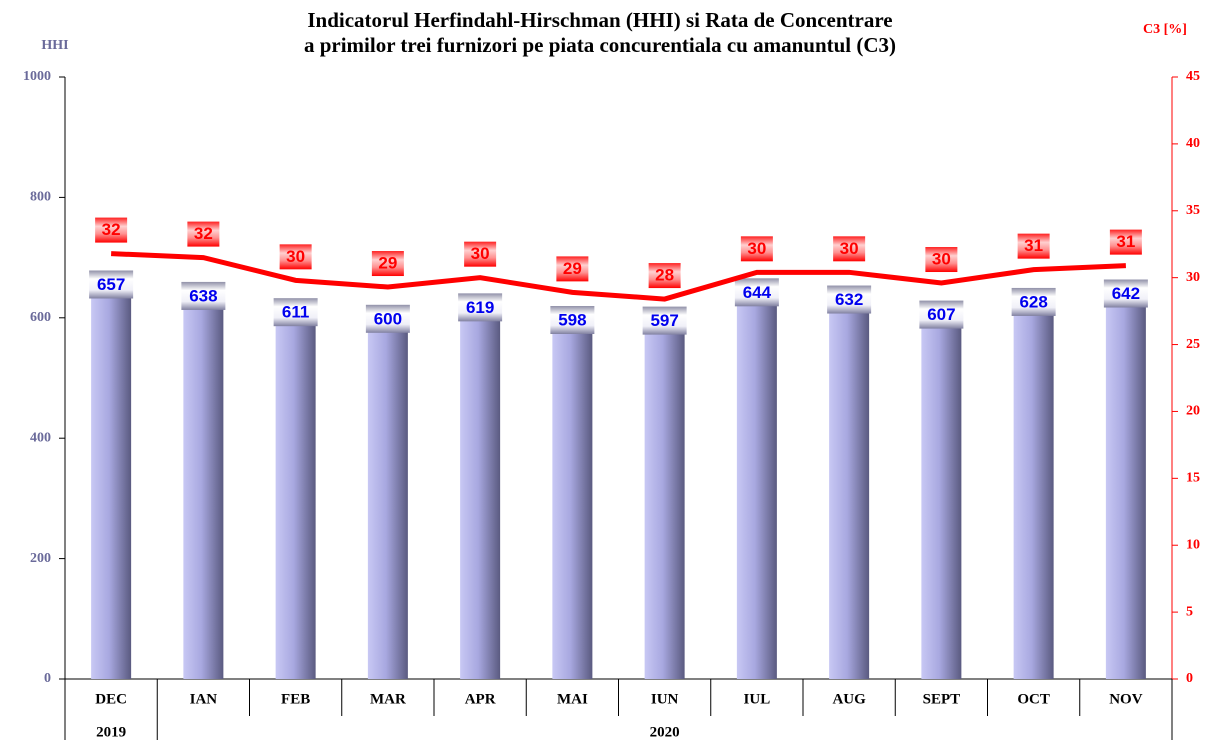 This screenshot has width=1208, height=740. I want to click on group-label: 2020, so click(665, 732).